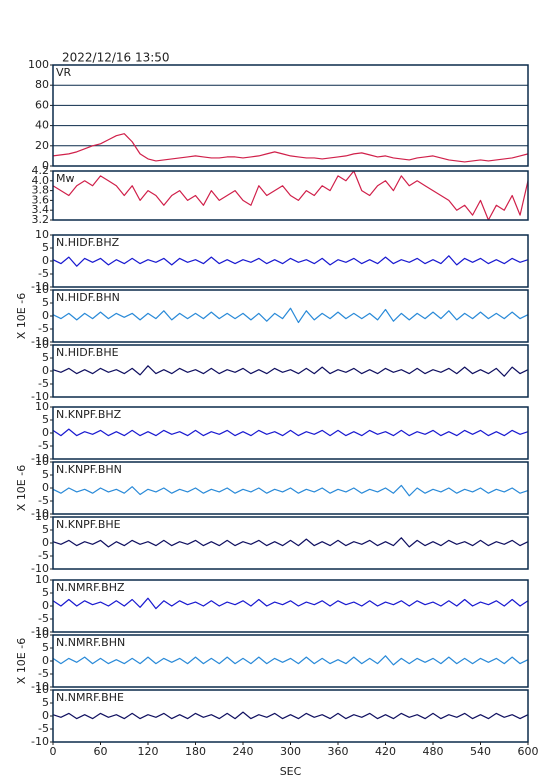 This screenshot has width=554, height=781. What do you see at coordinates (90, 587) in the screenshot?
I see `panel-title: N.NMRF.BHZ` at bounding box center [90, 587].